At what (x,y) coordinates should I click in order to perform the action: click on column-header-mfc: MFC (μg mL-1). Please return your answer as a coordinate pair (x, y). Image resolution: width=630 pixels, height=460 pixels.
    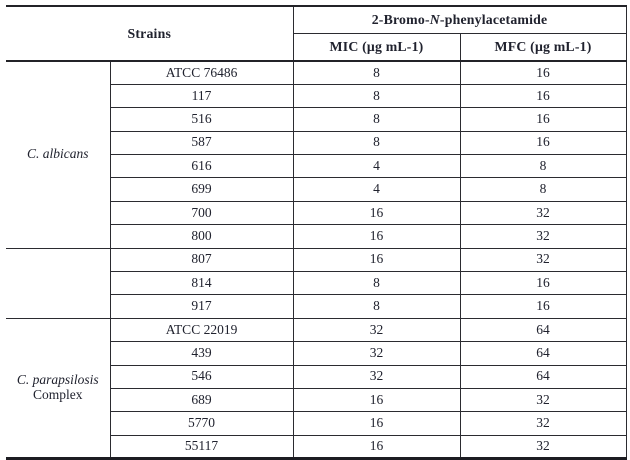
    Looking at the image, I should click on (543, 47).